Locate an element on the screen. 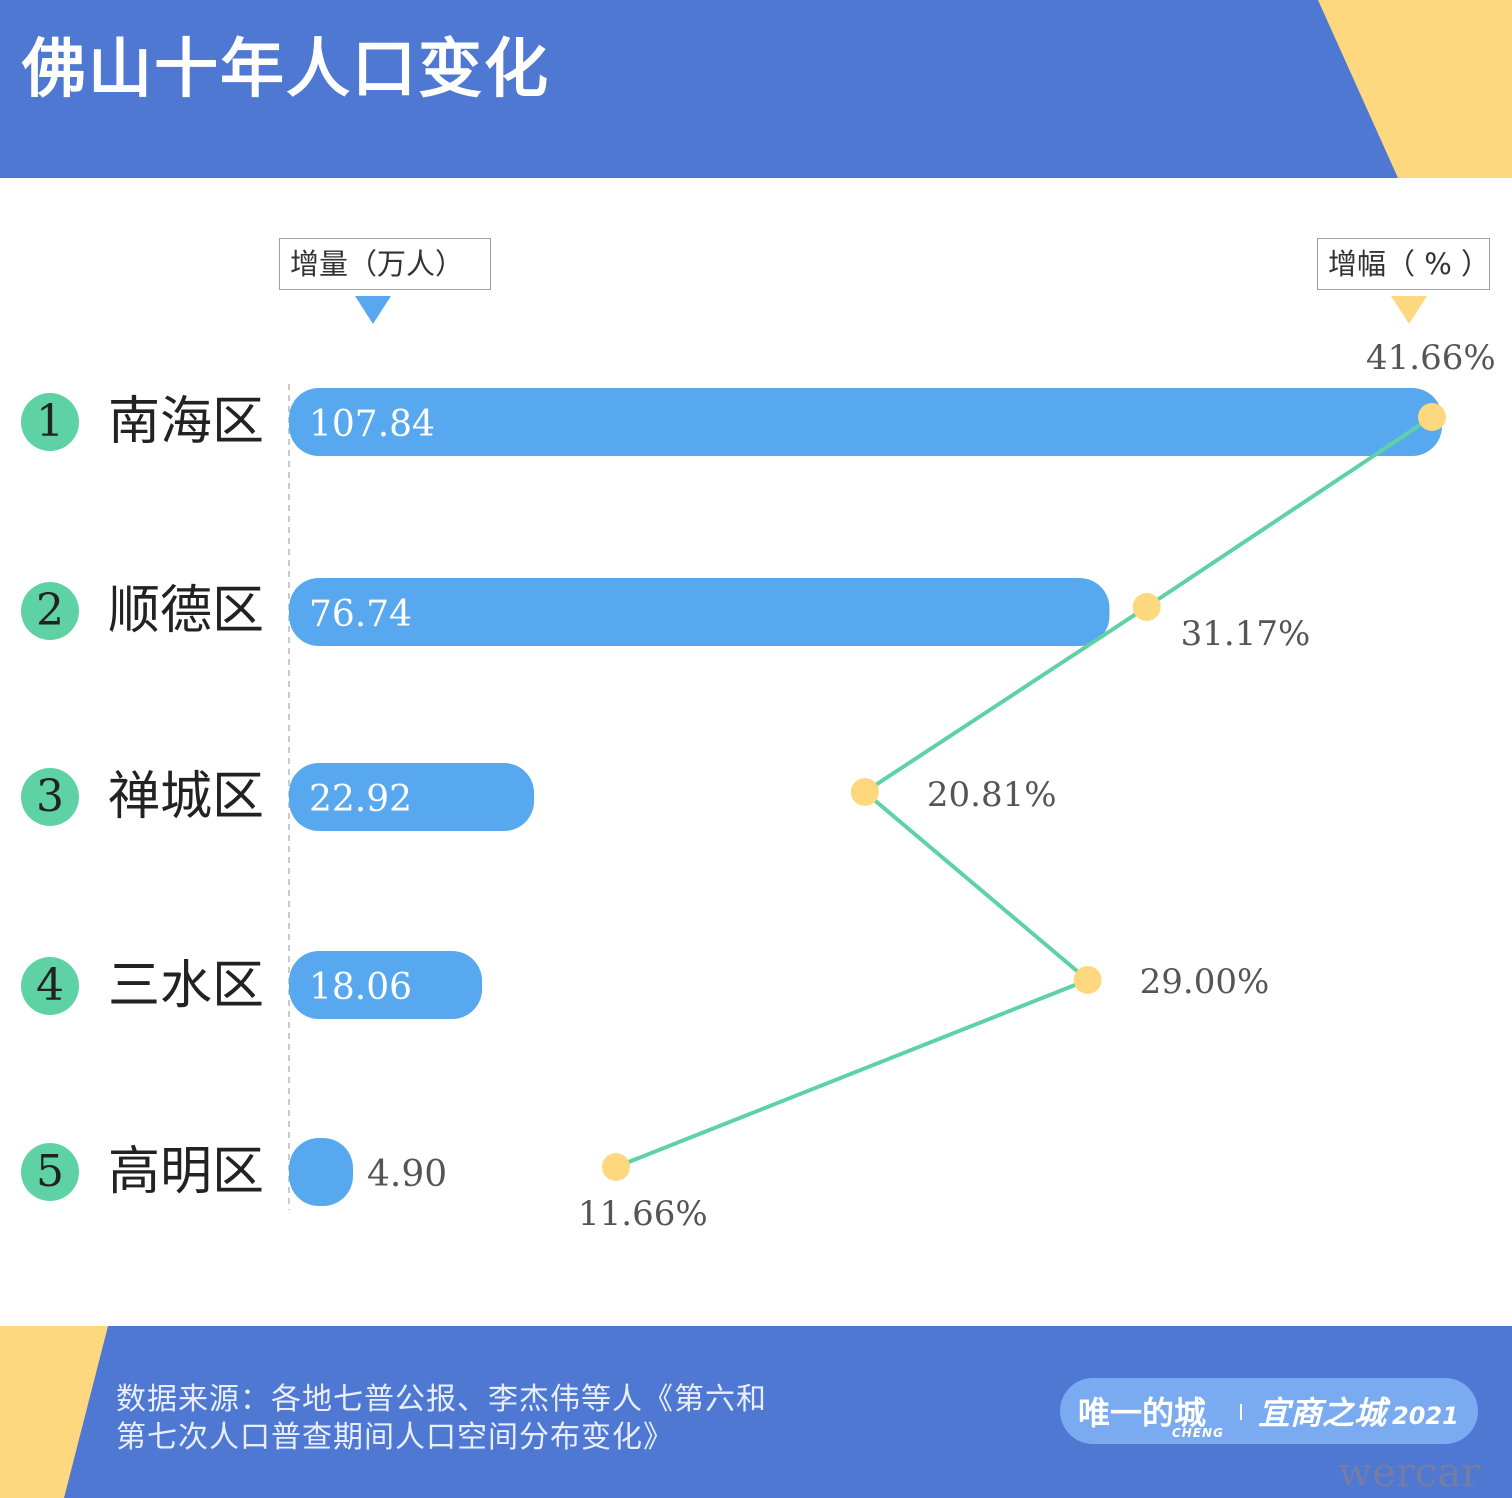 The image size is (1512, 1498). brand-name-right: 宜商之城 2021 is located at coordinates (1358, 1411).